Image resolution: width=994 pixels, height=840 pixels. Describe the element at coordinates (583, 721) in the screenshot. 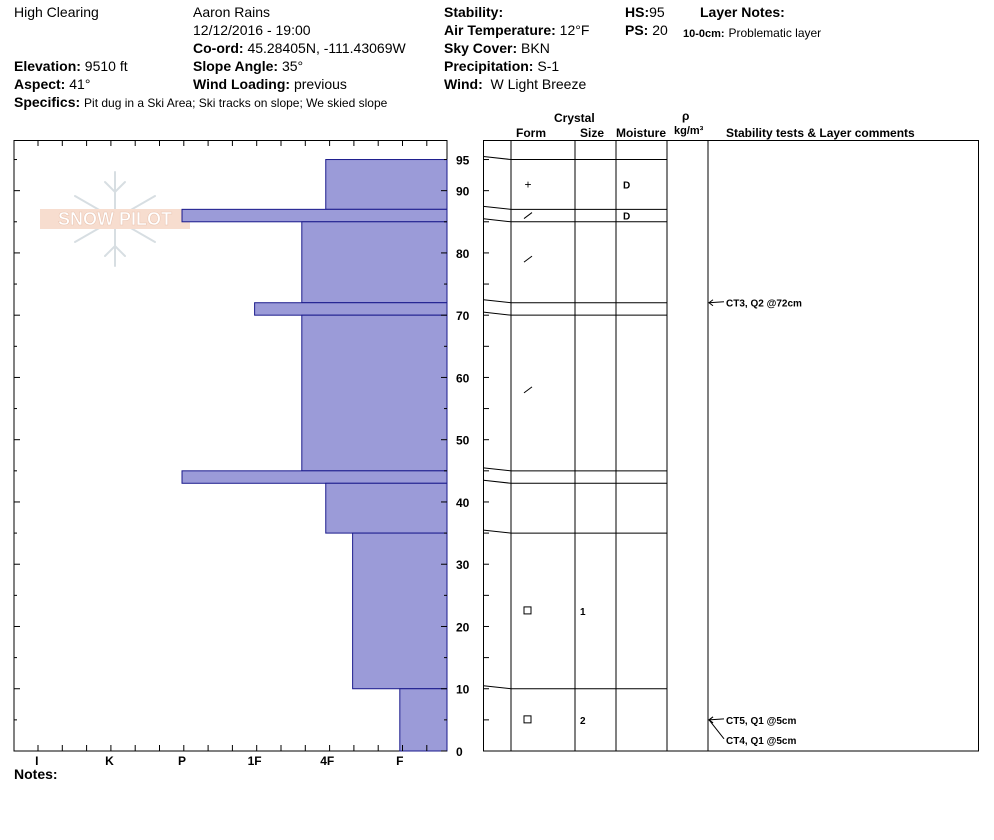

I see `crystal-size: 2` at that location.